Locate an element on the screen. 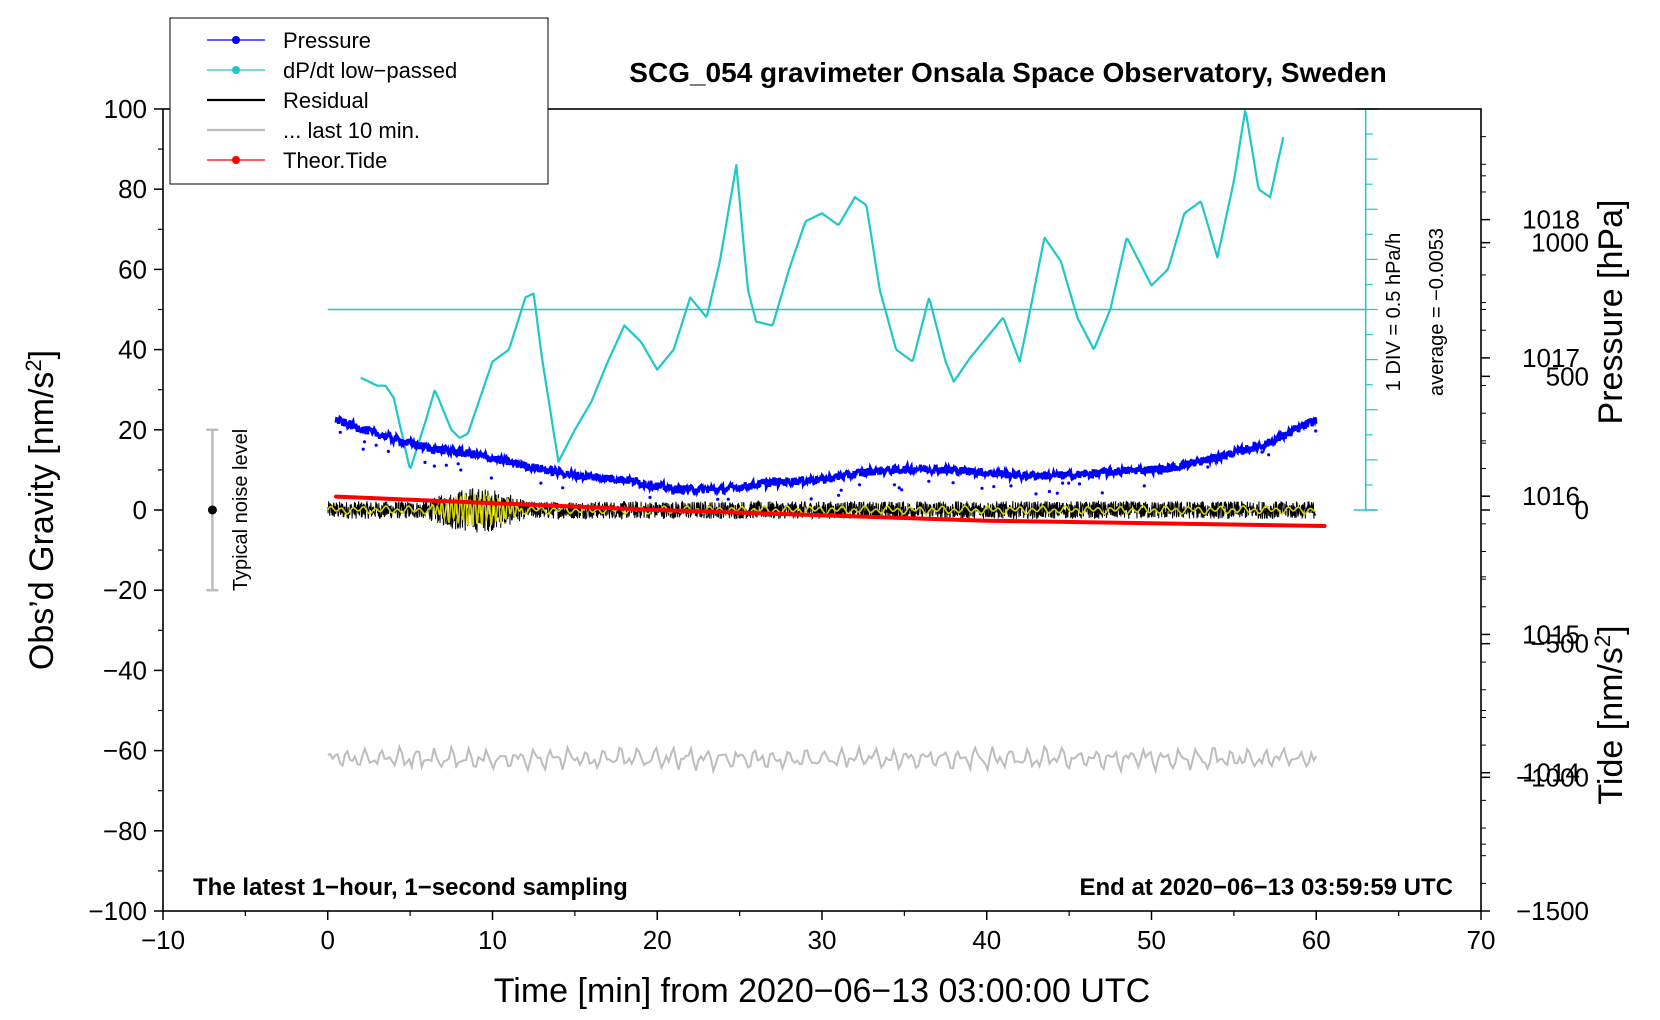 The height and width of the screenshot is (1020, 1660). y-tick-label: 40 is located at coordinates (132, 350).